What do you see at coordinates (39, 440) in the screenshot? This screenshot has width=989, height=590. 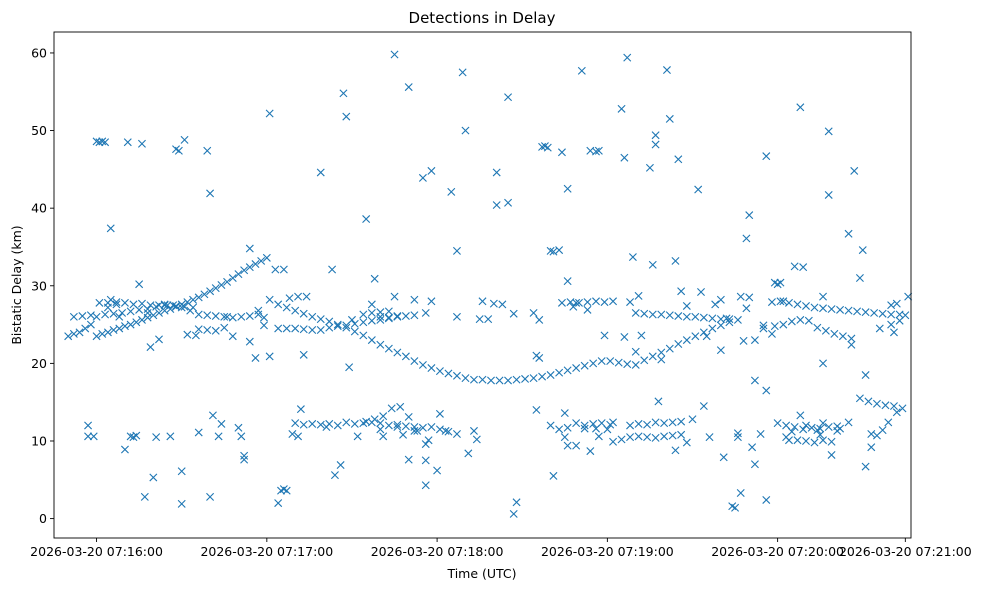 I see `y-tick-label-1: 10` at bounding box center [39, 440].